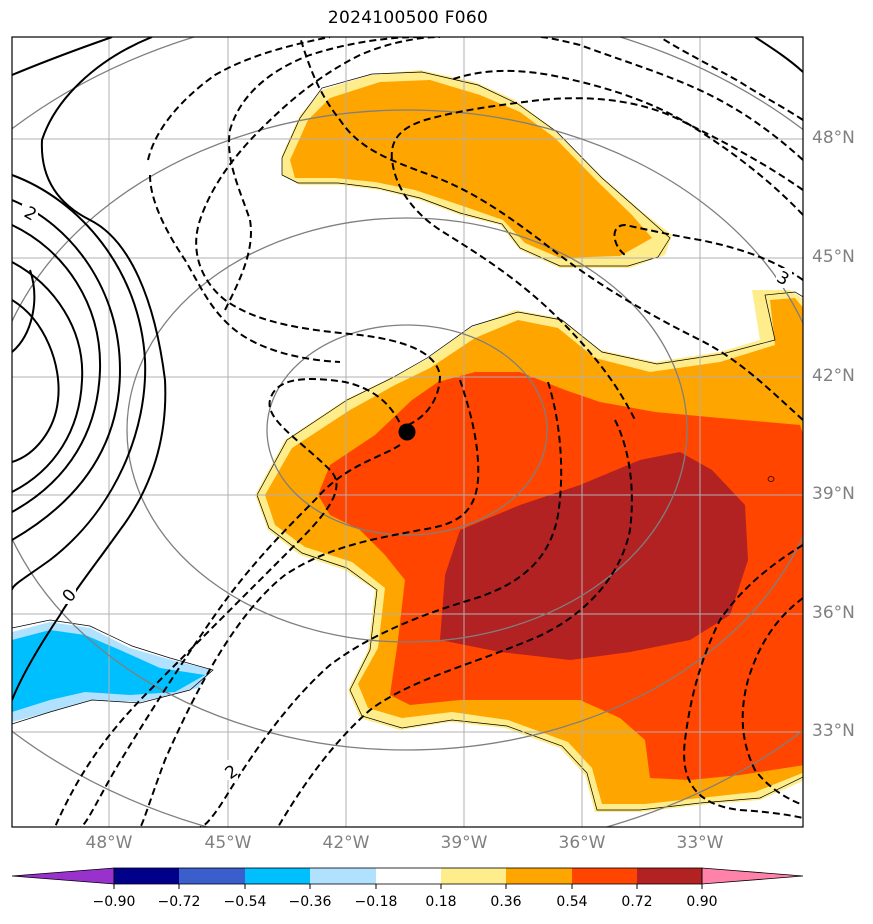 The width and height of the screenshot is (873, 924). I want to click on south-darkred-patch, so click(594, 556).